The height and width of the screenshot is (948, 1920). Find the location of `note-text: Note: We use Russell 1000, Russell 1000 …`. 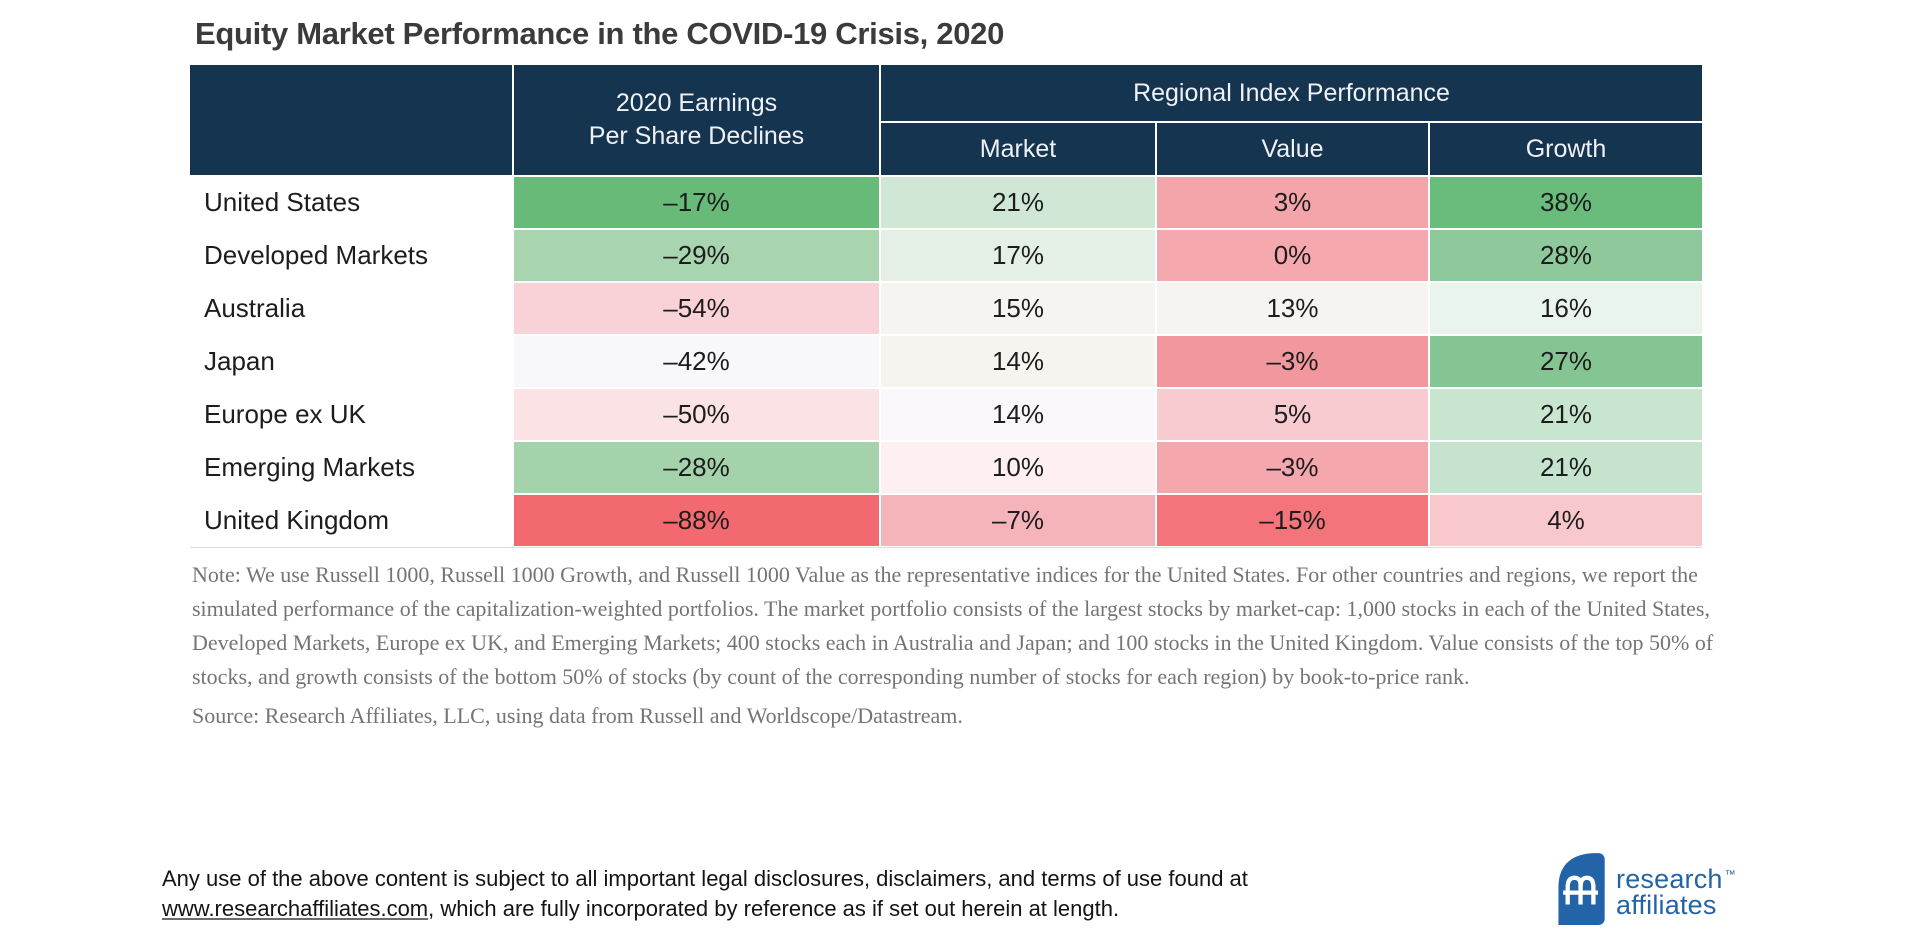

note-text: Note: We use Russell 1000, Russell 1000 … is located at coordinates (953, 625).